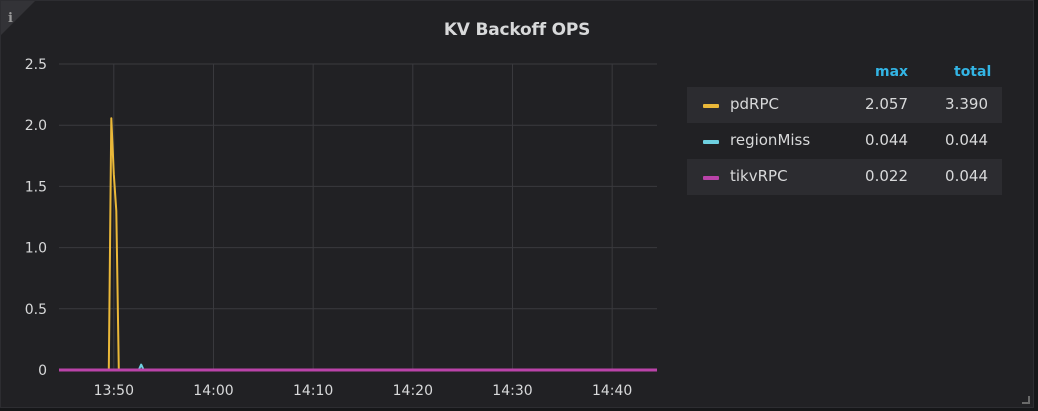  Describe the element at coordinates (711, 142) in the screenshot. I see `legend-swatch-regionmiss` at that location.